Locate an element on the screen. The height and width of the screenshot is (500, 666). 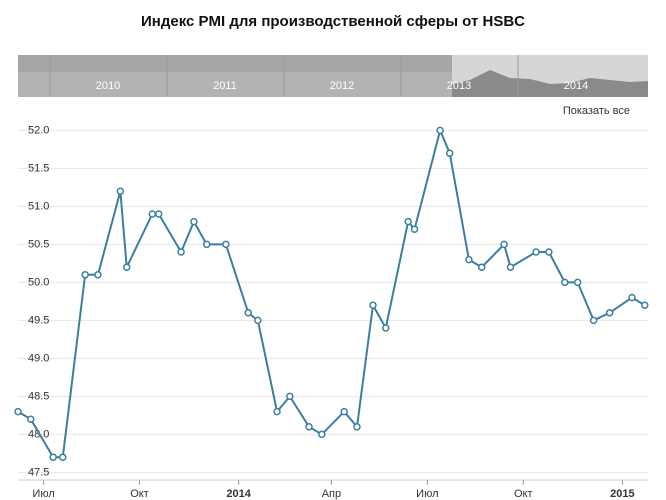
navigator-dividers is located at coordinates (284, 76).